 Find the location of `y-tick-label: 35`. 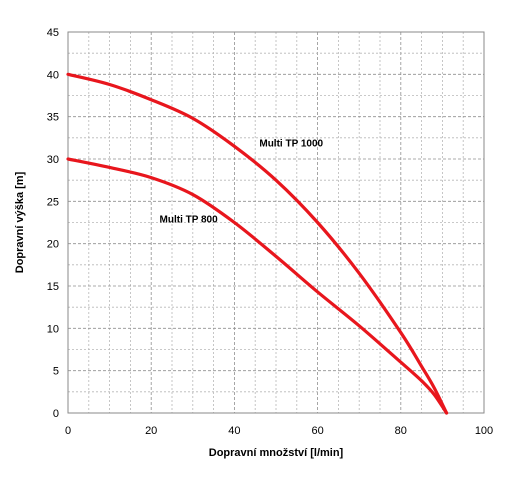

y-tick-label: 35 is located at coordinates (53, 118).